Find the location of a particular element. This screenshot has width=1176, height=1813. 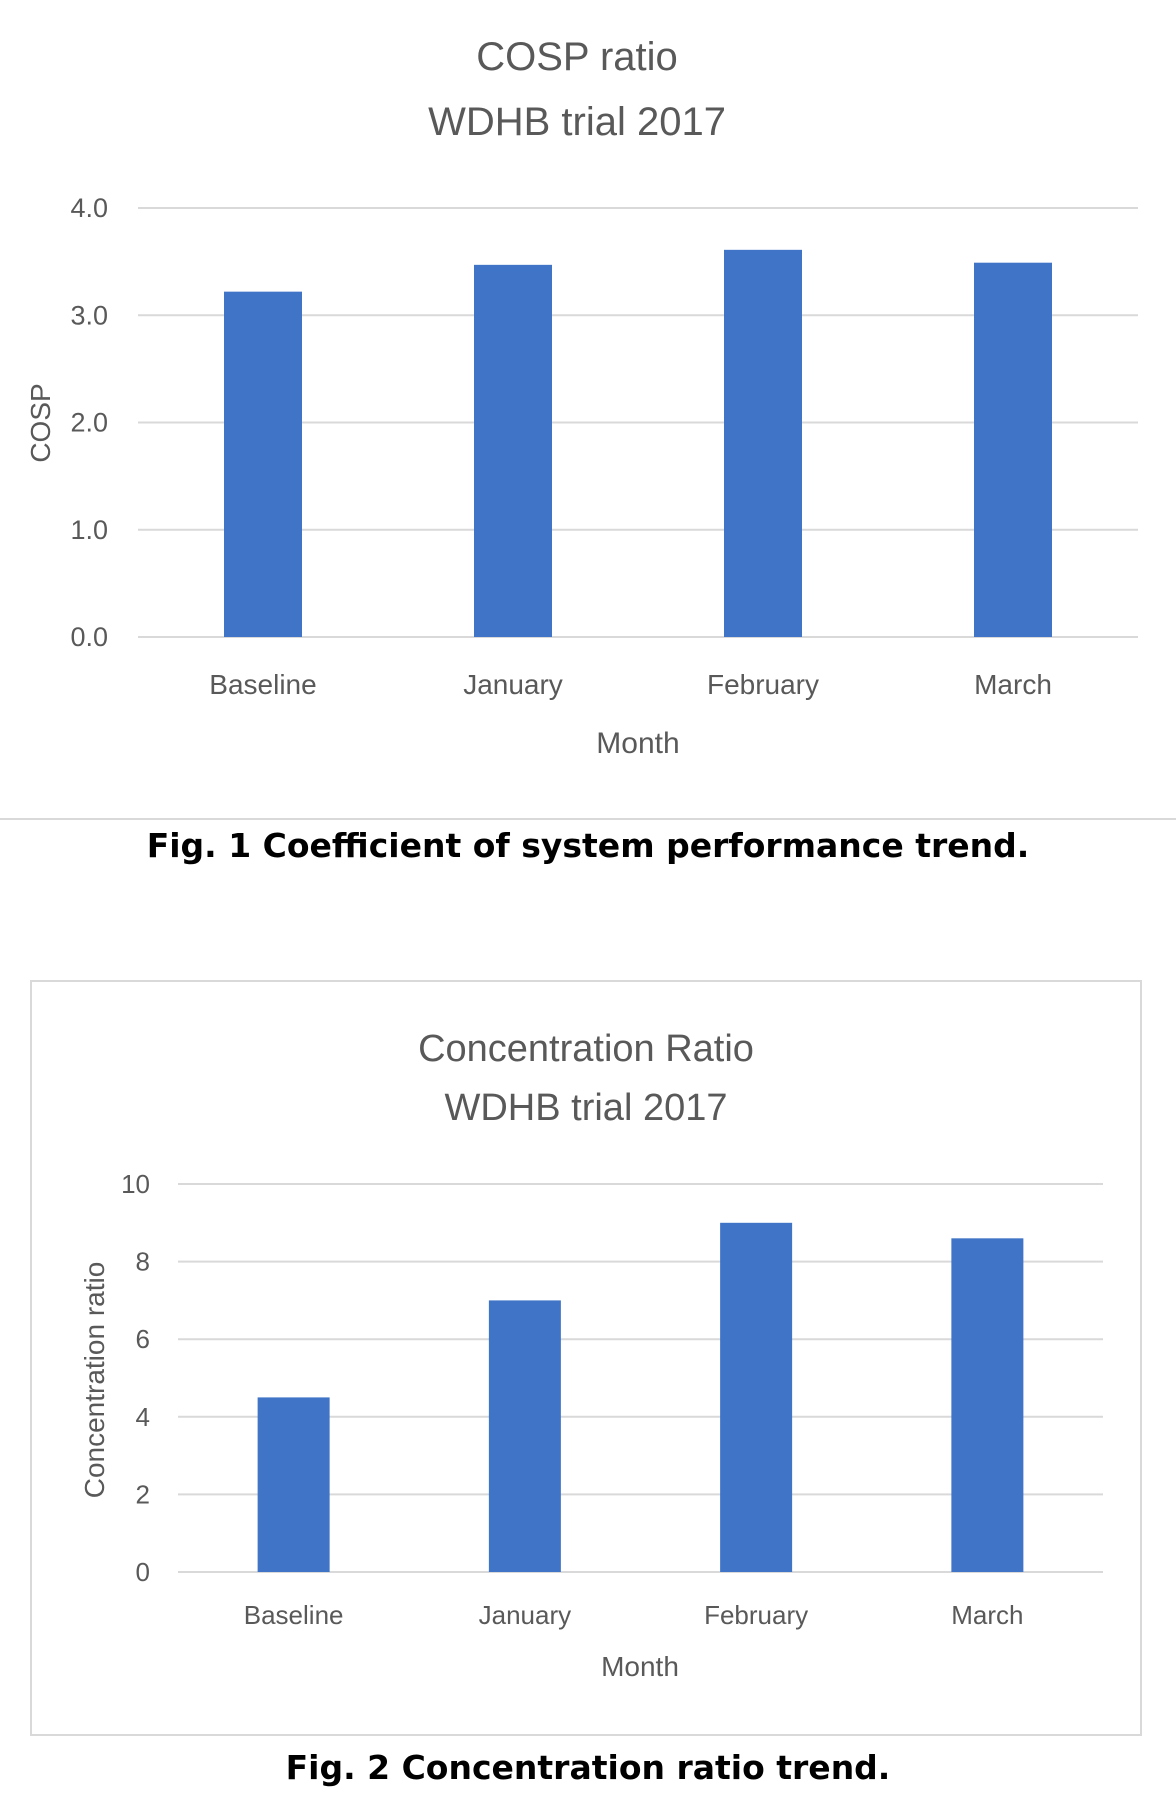

y-tick-label: 4.0 is located at coordinates (89, 208).